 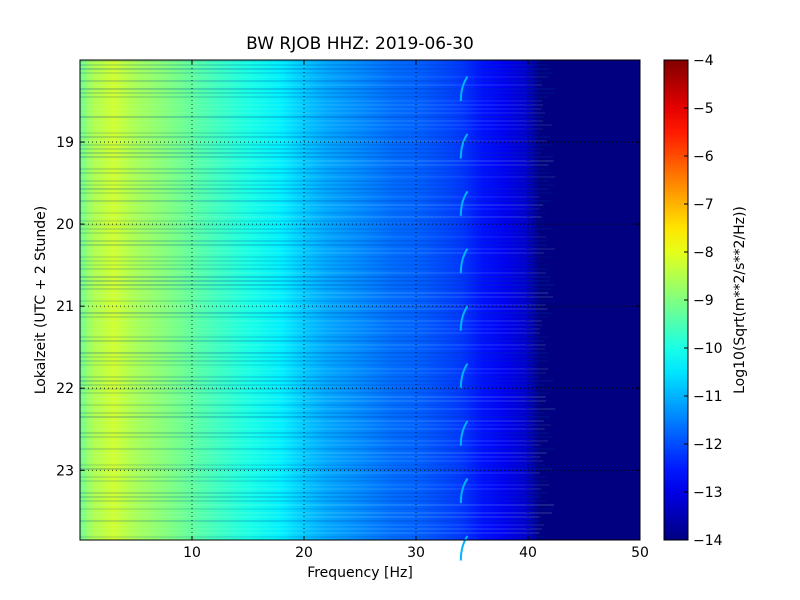 What do you see at coordinates (65, 471) in the screenshot?
I see `y-tick-label: 23` at bounding box center [65, 471].